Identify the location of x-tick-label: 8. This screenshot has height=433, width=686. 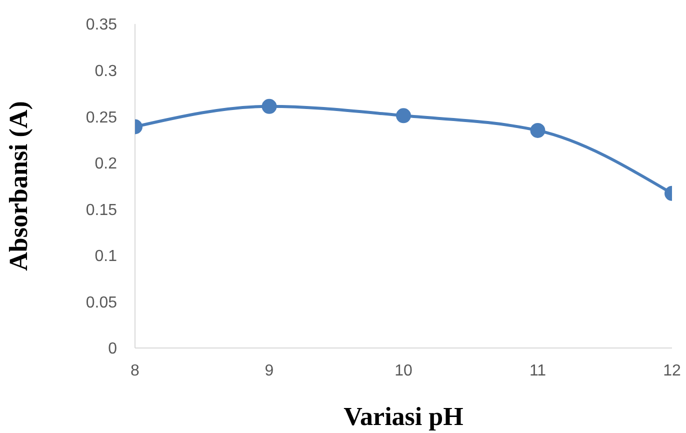
(135, 371).